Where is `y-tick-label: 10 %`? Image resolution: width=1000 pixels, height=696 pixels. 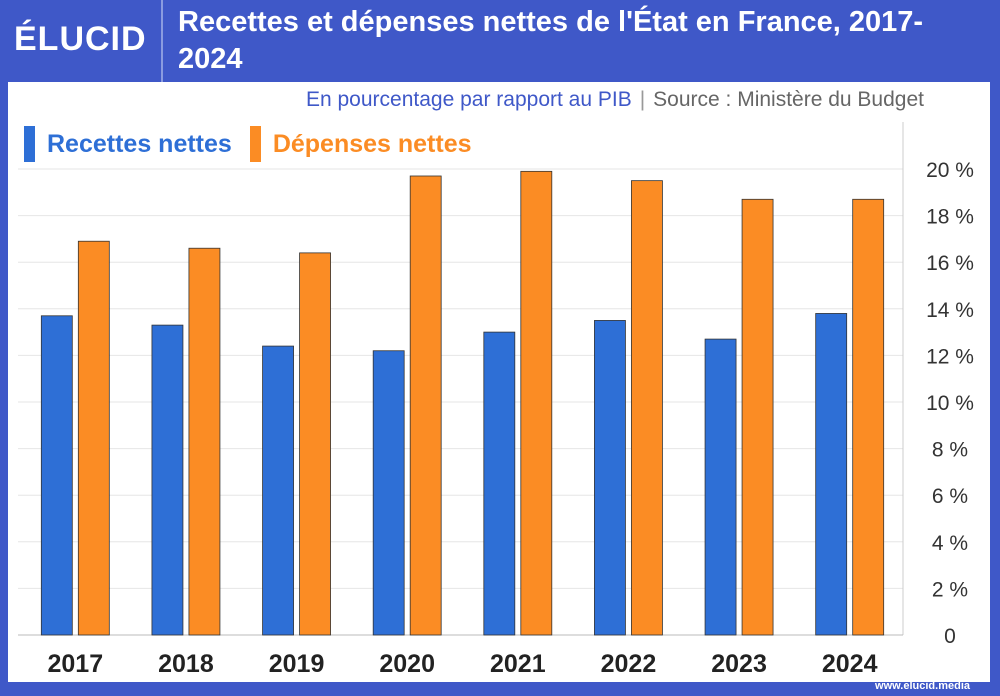 y-tick-label: 10 % is located at coordinates (950, 403).